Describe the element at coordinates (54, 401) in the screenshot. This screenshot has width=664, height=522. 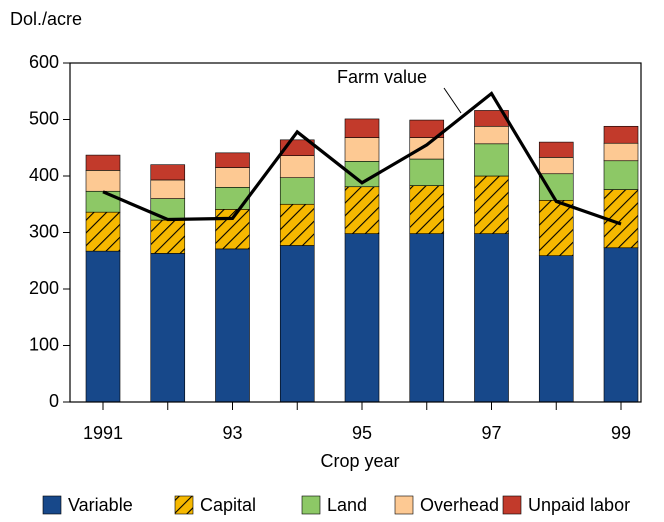
I see `y-tick-label: 0` at that location.